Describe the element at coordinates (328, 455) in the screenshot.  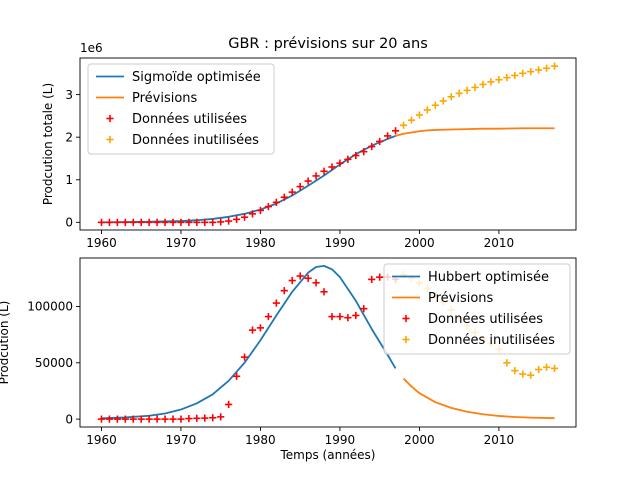
I see `x-axis-label: Temps (années)` at that location.